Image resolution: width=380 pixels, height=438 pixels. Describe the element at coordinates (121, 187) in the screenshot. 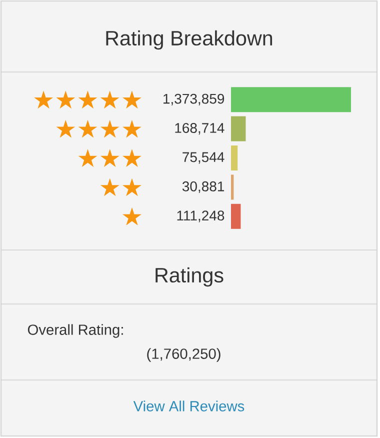

I see `y-tick-label: ★★` at that location.